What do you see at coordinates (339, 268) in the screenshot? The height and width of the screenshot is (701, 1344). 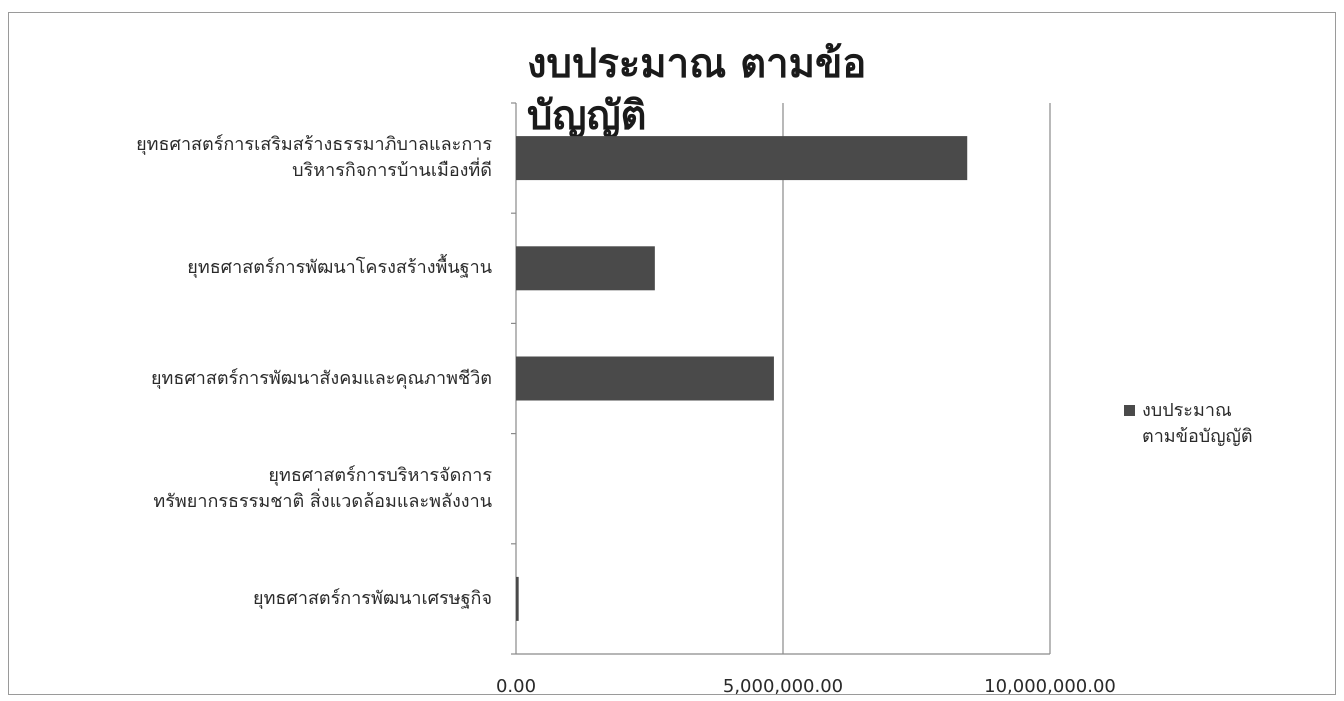 I see `category-label-line: ยุทธศาสตร์การพัฒนาโครงสร้างพื้นฐาน` at bounding box center [339, 268].